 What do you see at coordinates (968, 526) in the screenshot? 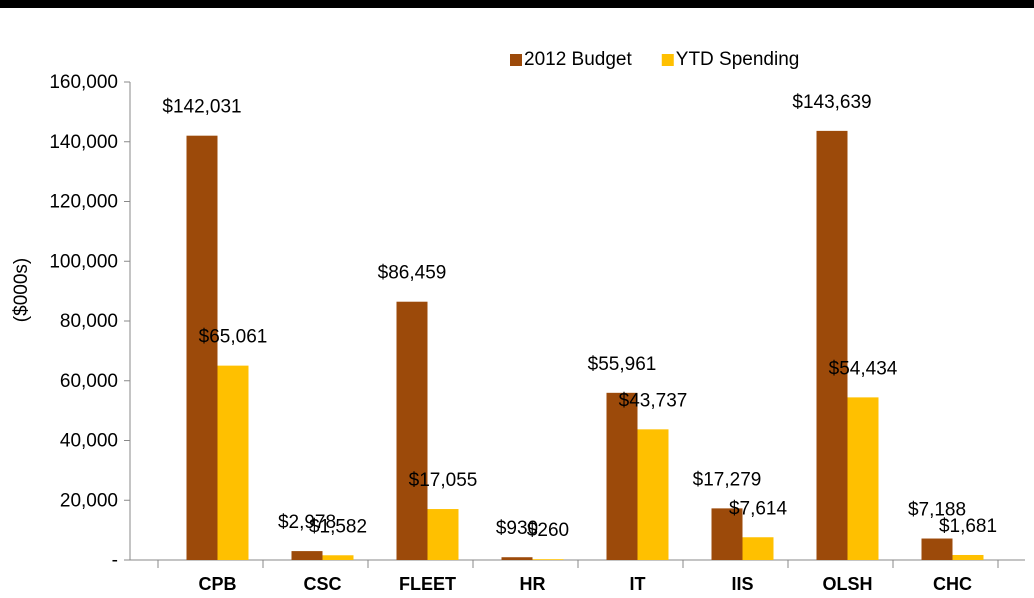
I see `data-label: $1,681` at bounding box center [968, 526].